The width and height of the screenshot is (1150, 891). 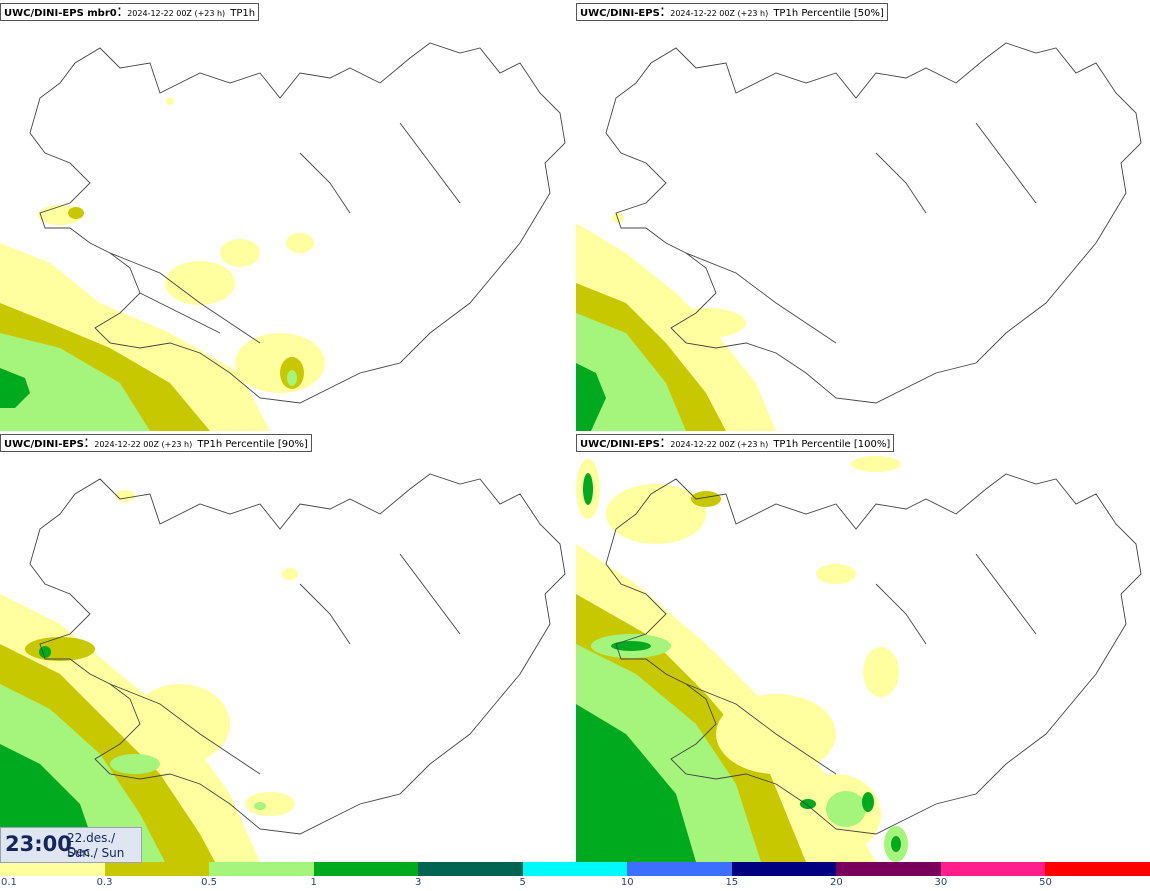 I want to click on colorbar-ticks: 0.1 0.3 0.5 1 3 5 10 15 20 30 50, so click(x=575, y=884).